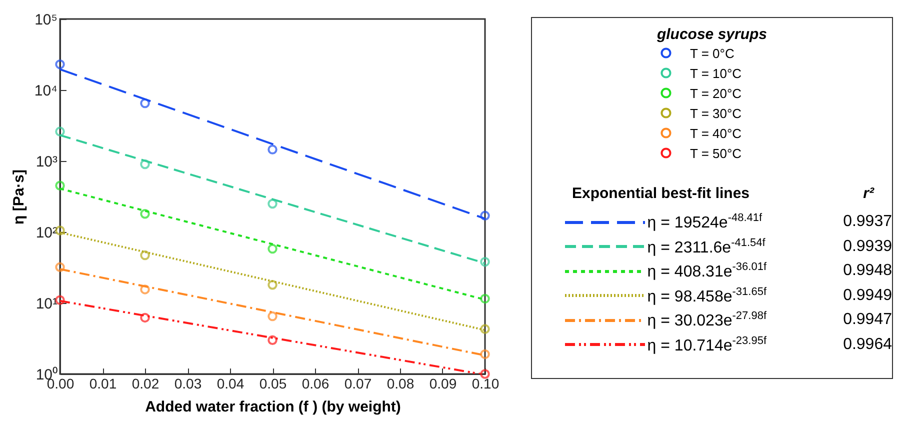 This screenshot has height=430, width=905. I want to click on legend-label: T = 50°C, so click(716, 153).